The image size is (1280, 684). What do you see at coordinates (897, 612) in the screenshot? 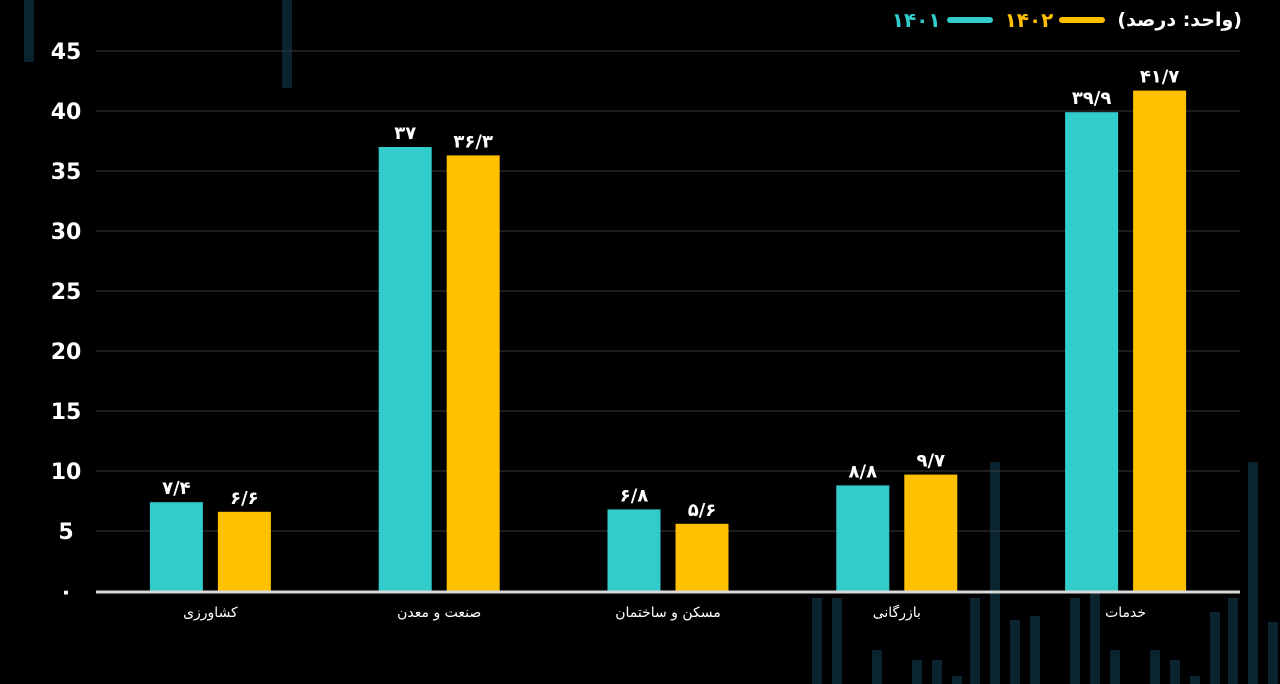
I see `category-label: بازرگانی` at bounding box center [897, 612].